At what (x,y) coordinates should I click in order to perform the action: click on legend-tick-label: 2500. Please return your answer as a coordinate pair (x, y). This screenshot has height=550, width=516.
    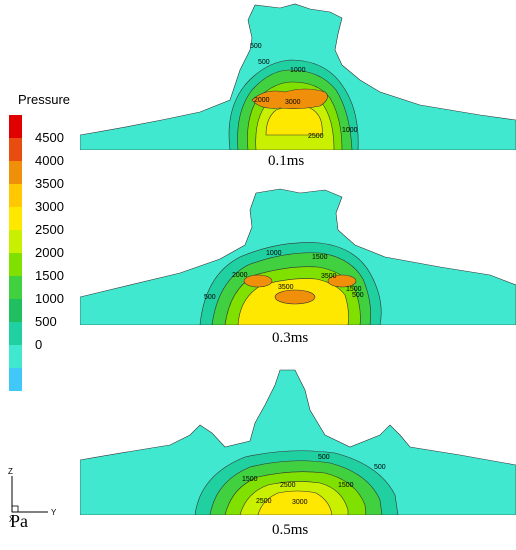
    Looking at the image, I should click on (49, 229).